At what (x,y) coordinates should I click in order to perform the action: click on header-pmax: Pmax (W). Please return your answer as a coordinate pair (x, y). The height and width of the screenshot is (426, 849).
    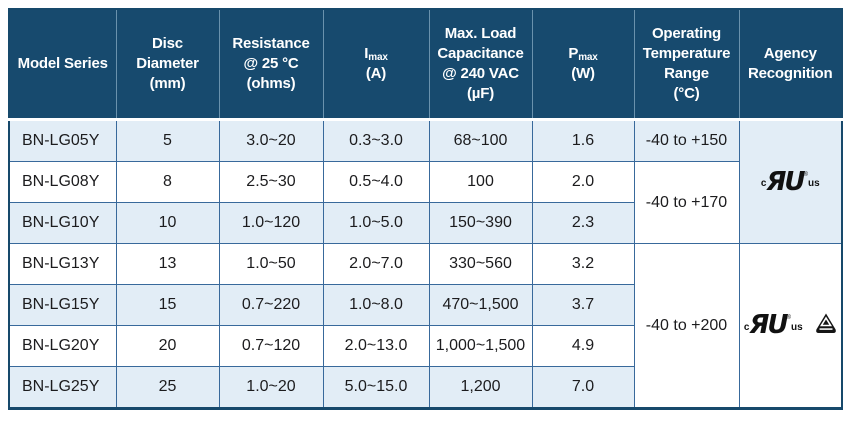
    Looking at the image, I should click on (583, 65).